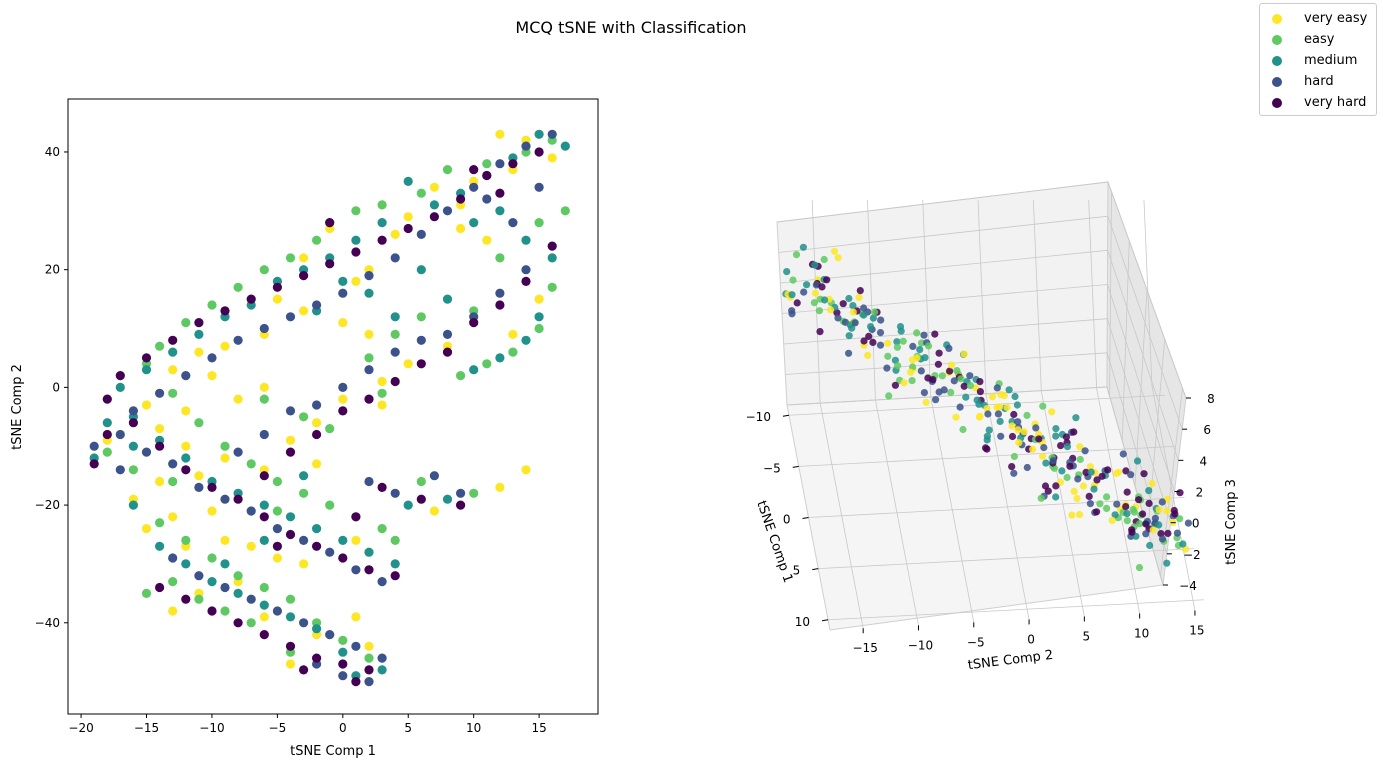  I want to click on x-tick-label: 0, so click(343, 728).